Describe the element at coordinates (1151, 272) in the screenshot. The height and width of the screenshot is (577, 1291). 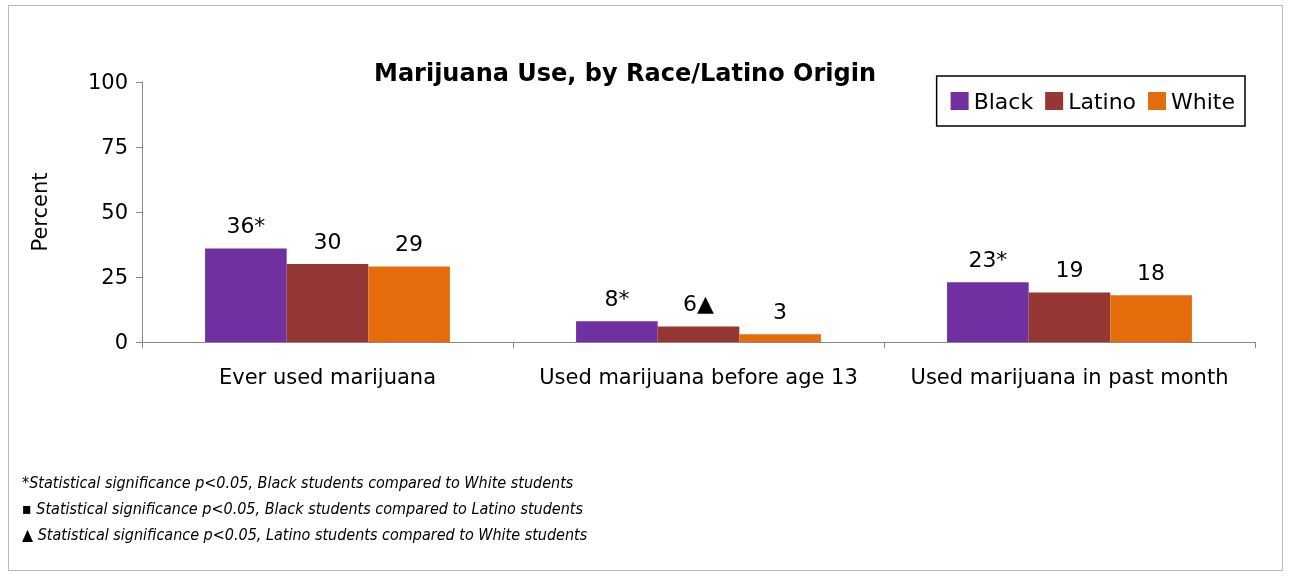
I see `data-label: 18` at that location.